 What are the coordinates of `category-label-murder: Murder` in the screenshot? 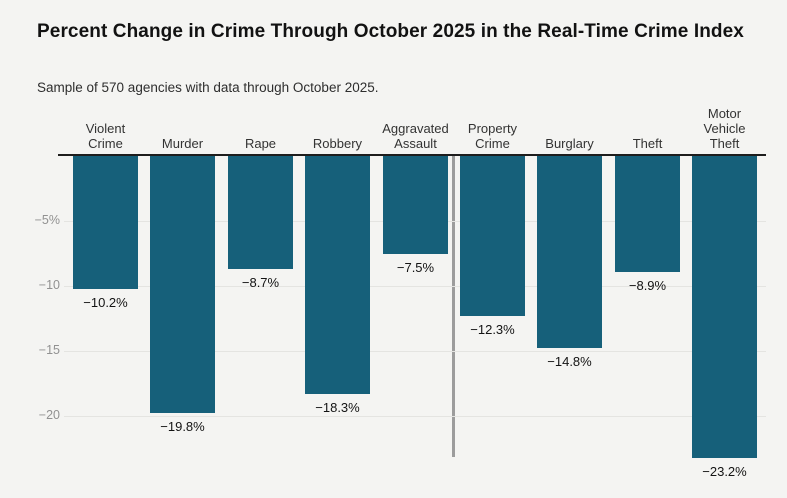 It's located at (182, 143).